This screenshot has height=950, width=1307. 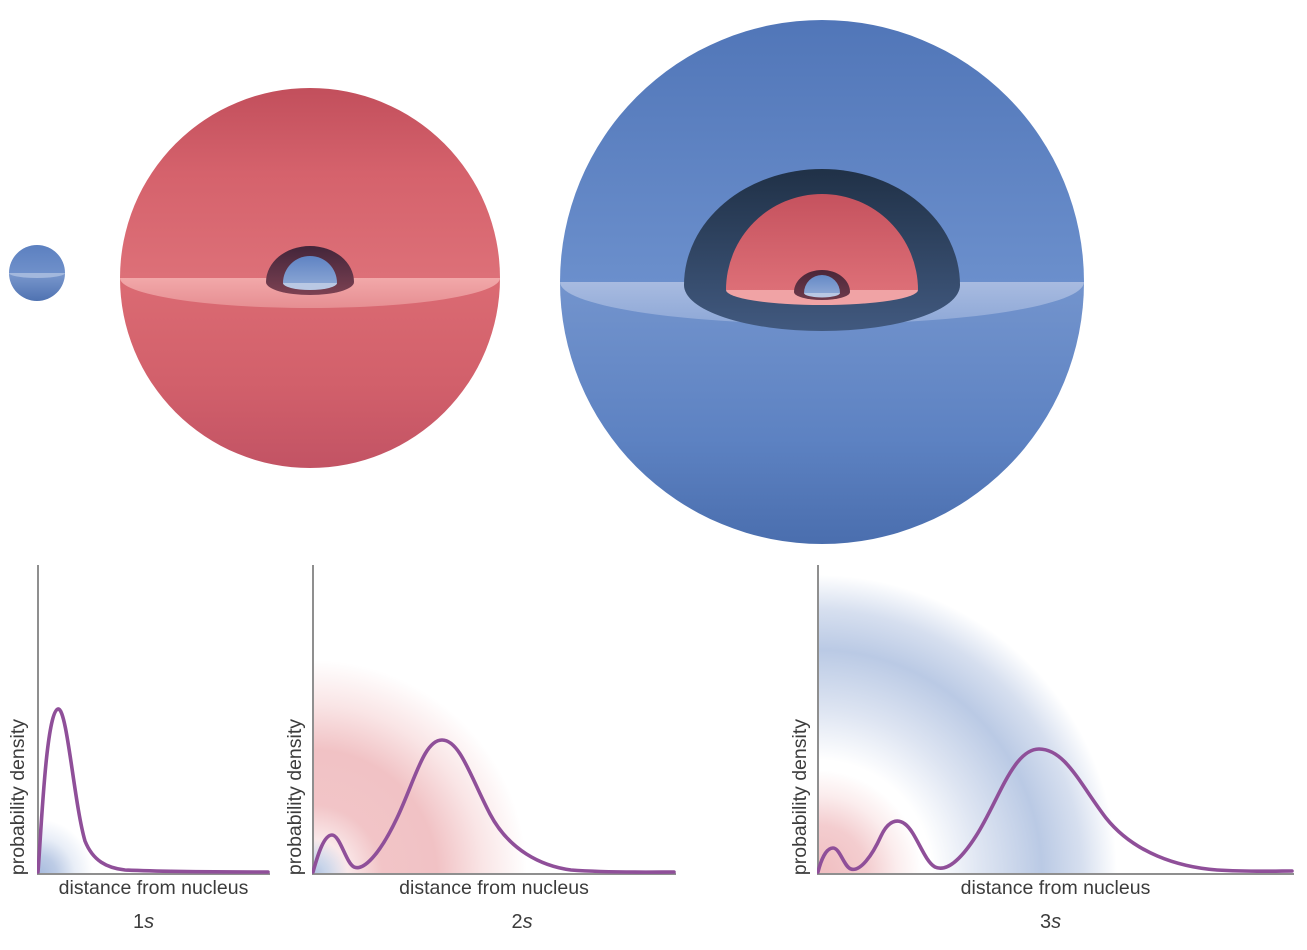 I want to click on sphere-cut-plane, so click(x=37, y=275).